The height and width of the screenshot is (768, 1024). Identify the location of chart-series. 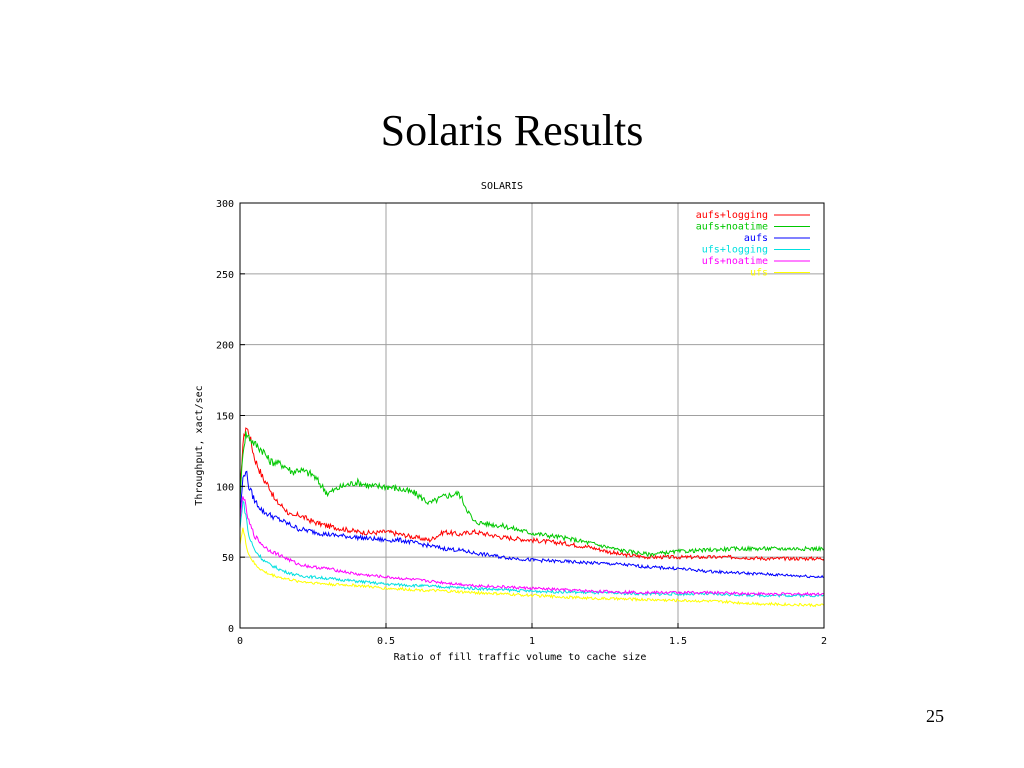
(532, 517).